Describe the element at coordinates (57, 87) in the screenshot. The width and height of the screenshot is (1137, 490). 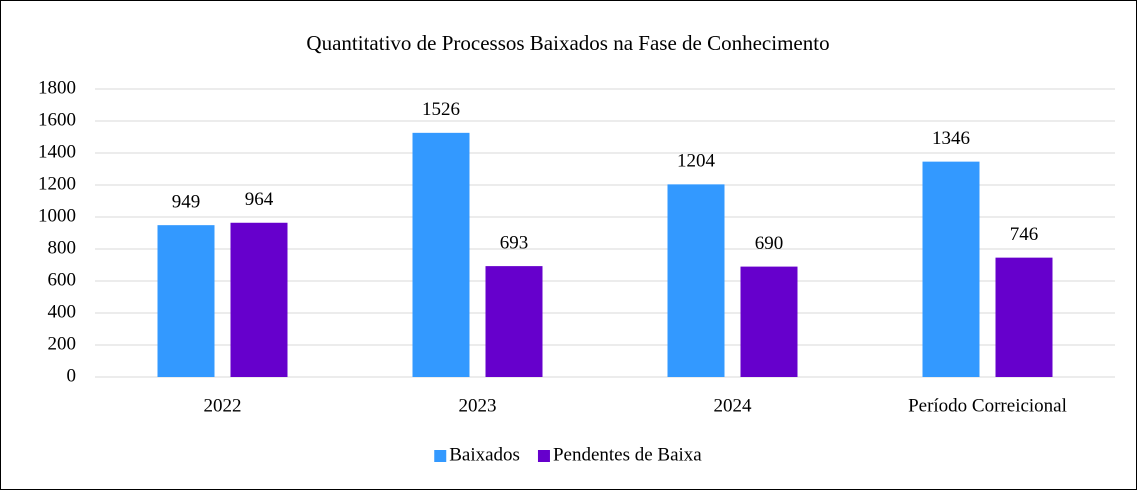
I see `y-tick-label: 1800` at that location.